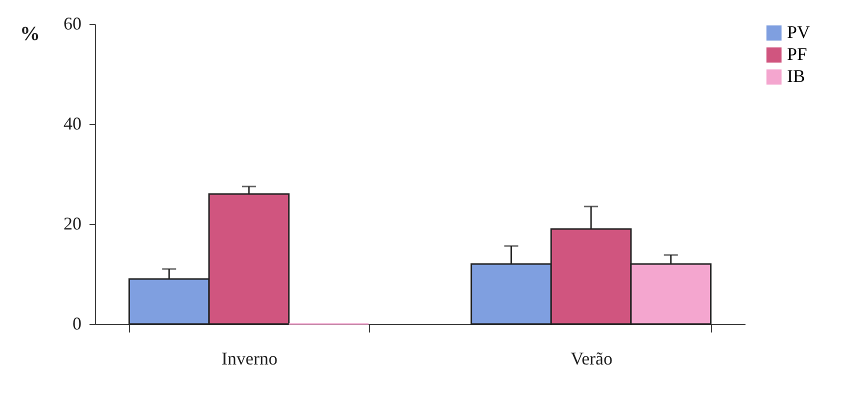 Image resolution: width=859 pixels, height=403 pixels. I want to click on y-tick-label: 0, so click(77, 324).